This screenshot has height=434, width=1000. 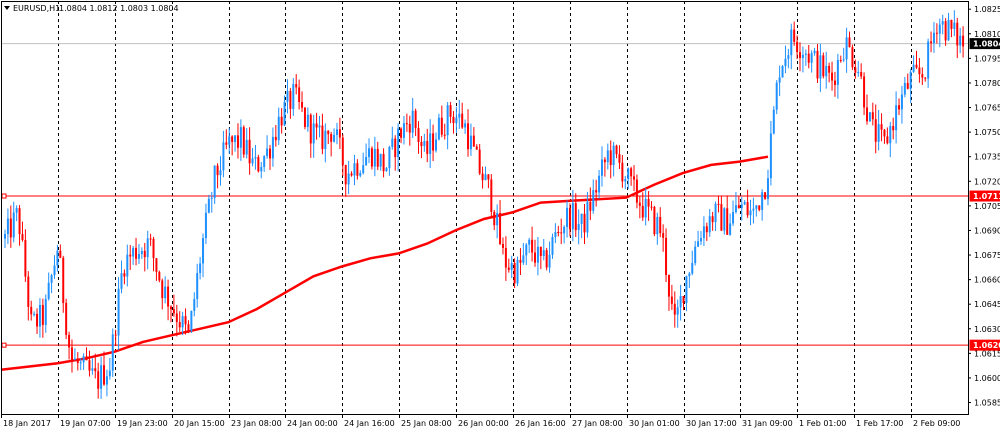 I want to click on x-tick-label: 30 Jan 17:00, so click(x=711, y=423).